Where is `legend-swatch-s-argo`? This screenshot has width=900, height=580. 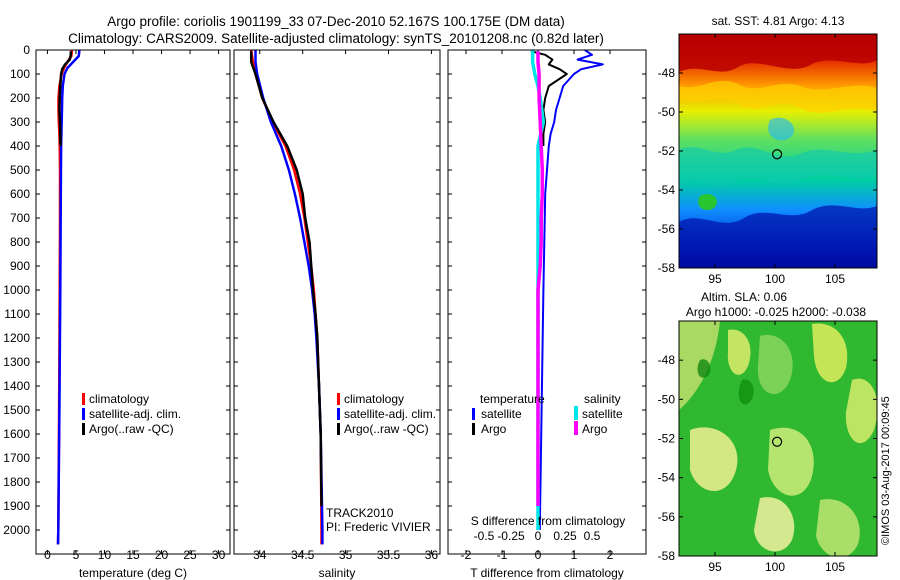 legend-swatch-s-argo is located at coordinates (576, 428).